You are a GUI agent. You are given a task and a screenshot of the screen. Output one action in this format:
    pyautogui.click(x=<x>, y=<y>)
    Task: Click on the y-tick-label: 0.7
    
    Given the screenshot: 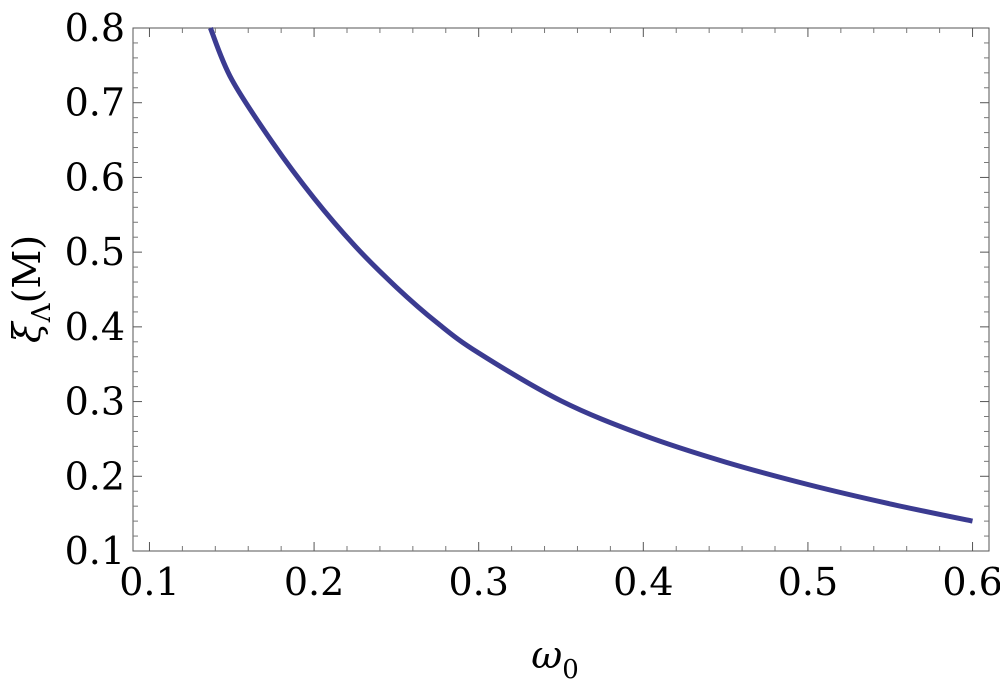 What is the action you would take?
    pyautogui.click(x=95, y=103)
    